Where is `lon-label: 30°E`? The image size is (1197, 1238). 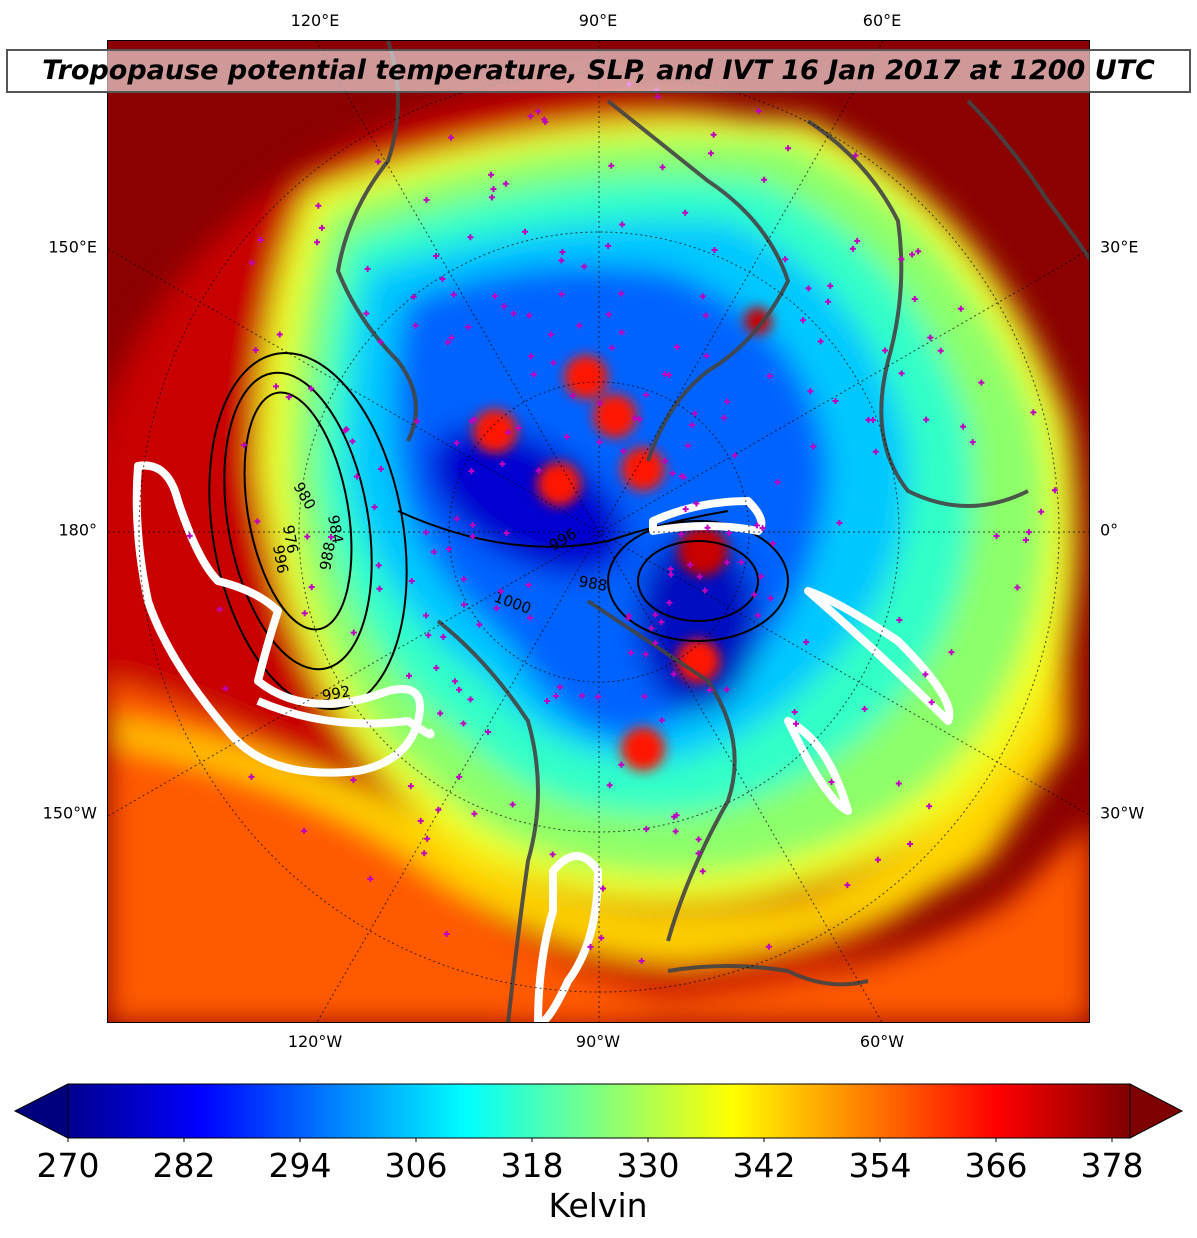
lon-label: 30°E is located at coordinates (1119, 247).